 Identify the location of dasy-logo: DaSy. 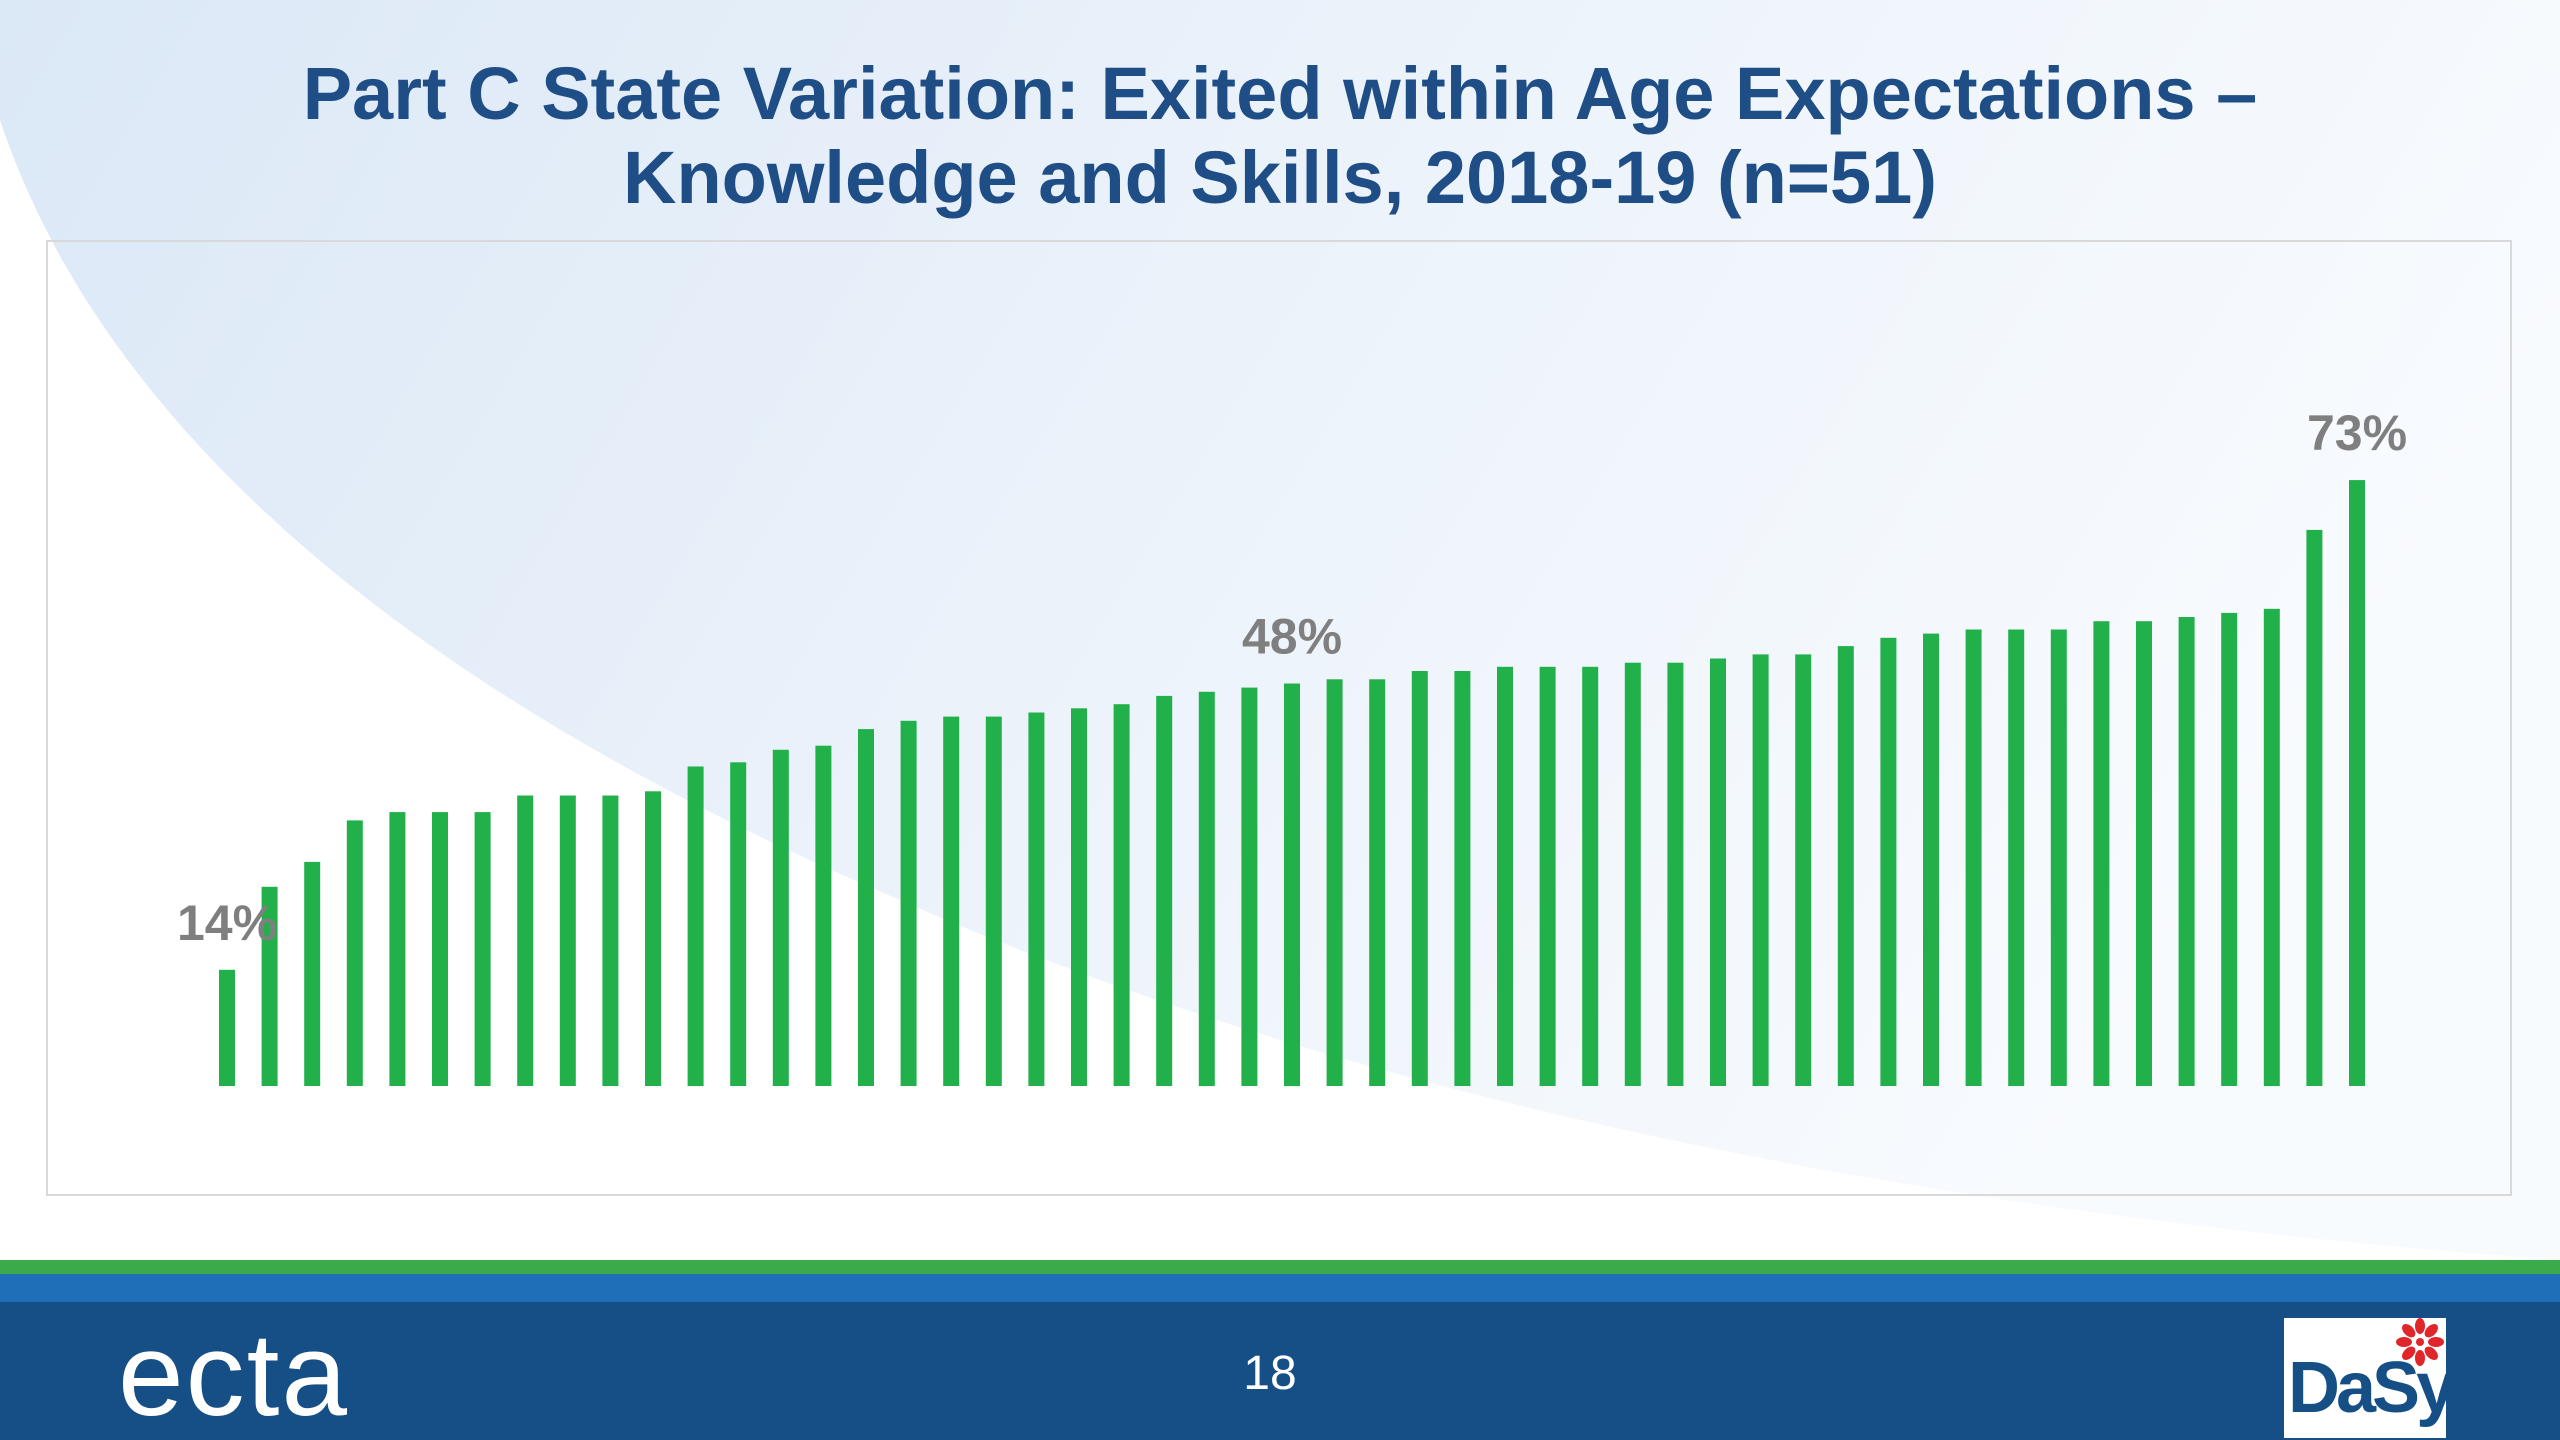
(2370, 1378).